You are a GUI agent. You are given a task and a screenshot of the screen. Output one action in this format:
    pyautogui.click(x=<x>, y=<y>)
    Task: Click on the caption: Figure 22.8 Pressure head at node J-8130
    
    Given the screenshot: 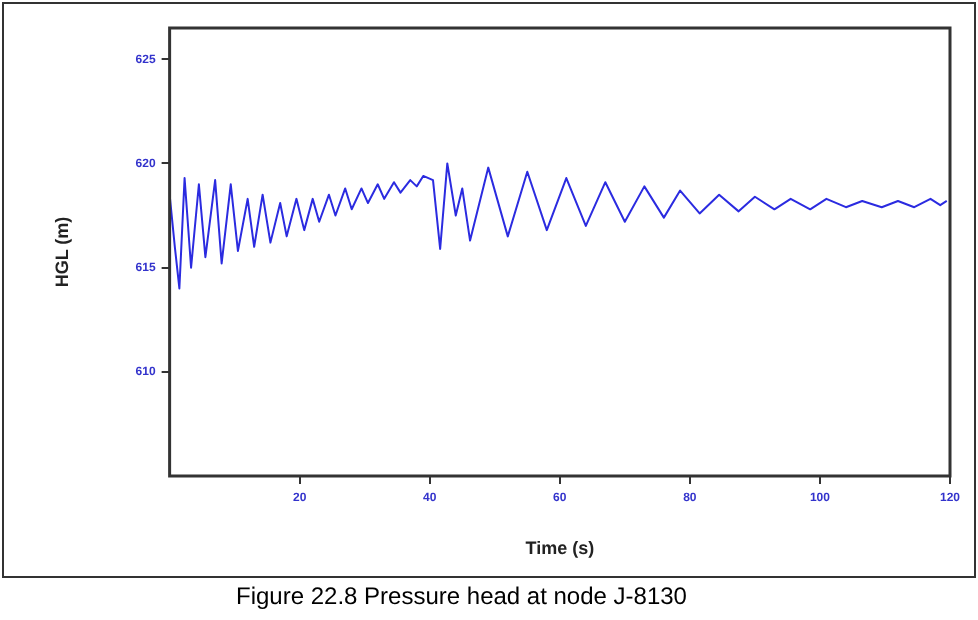 What is the action you would take?
    pyautogui.click(x=462, y=596)
    